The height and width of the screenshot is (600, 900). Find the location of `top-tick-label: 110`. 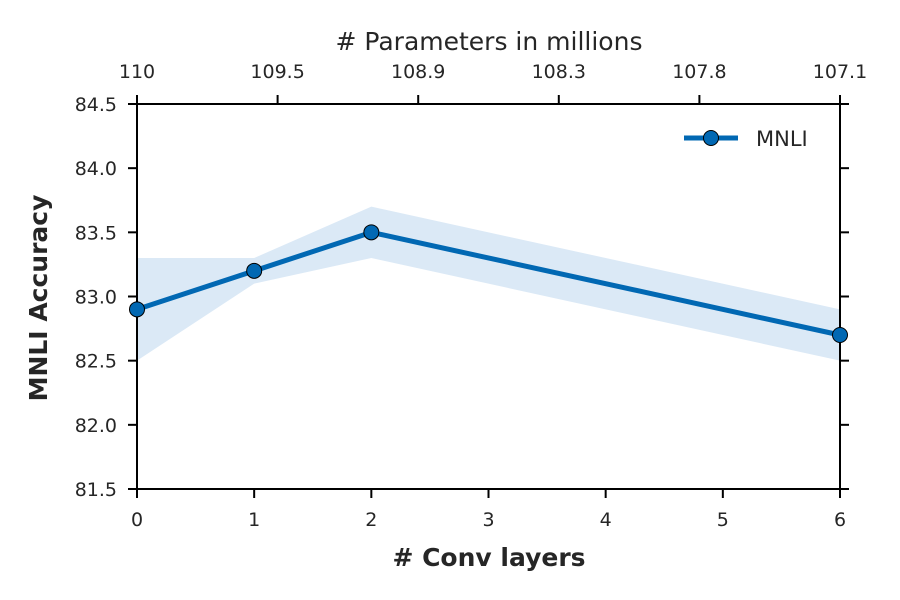

top-tick-label: 110 is located at coordinates (137, 72).